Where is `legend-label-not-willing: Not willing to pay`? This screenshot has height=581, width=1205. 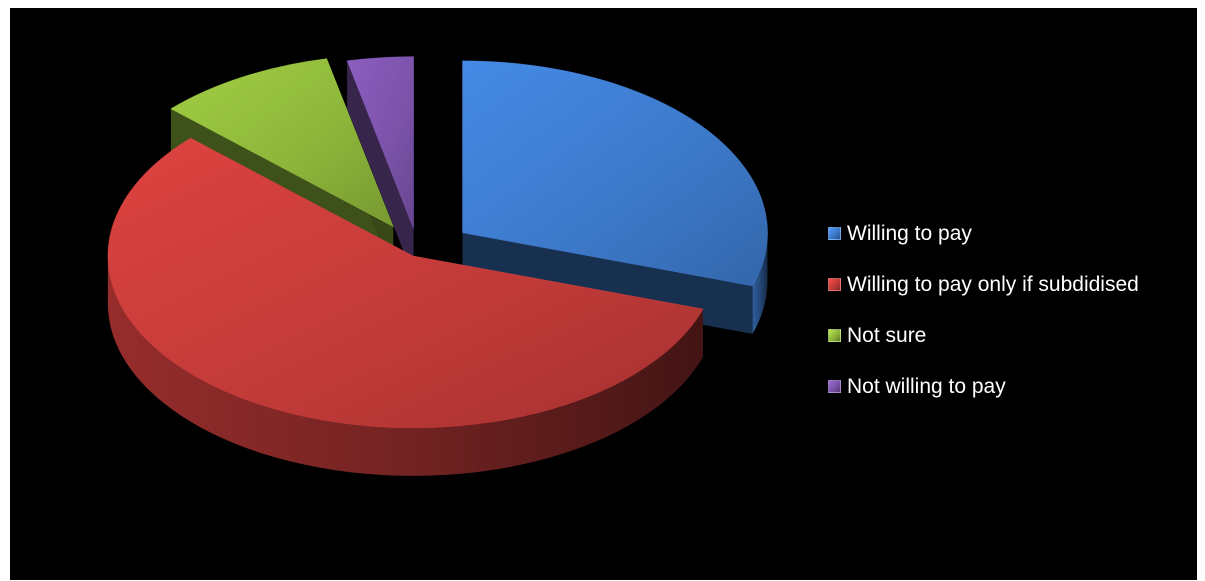 legend-label-not-willing: Not willing to pay is located at coordinates (926, 386).